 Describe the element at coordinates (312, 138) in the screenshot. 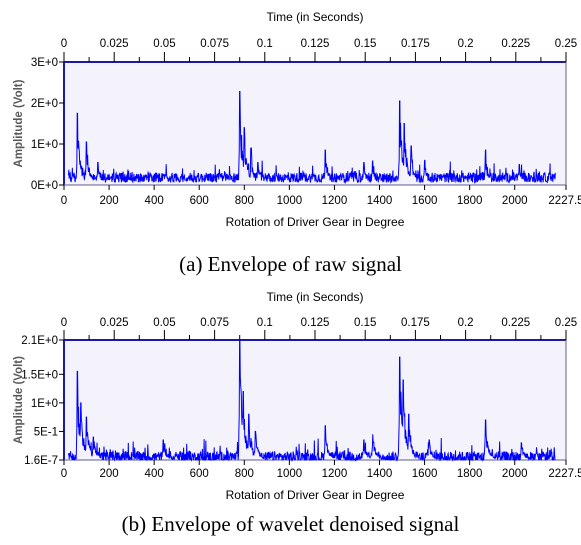

I see `signal-trace` at that location.